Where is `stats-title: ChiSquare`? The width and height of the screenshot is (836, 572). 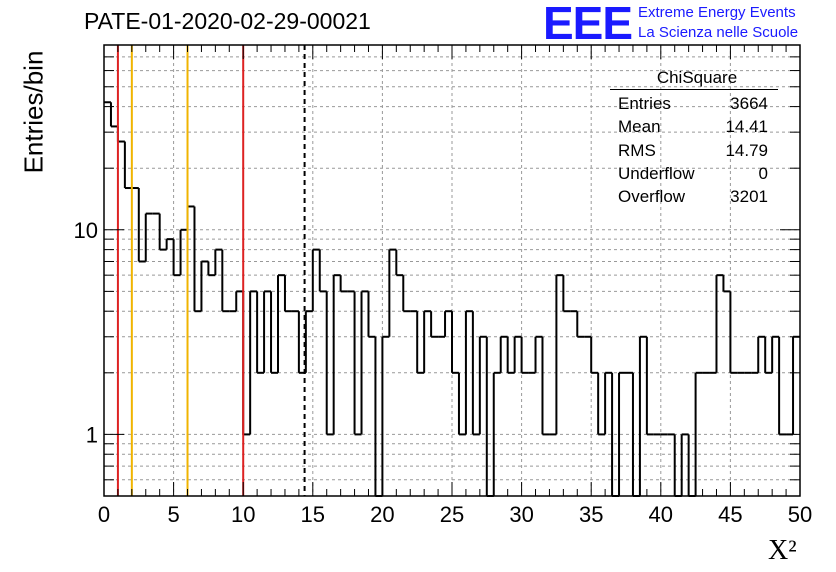 stats-title: ChiSquare is located at coordinates (697, 77).